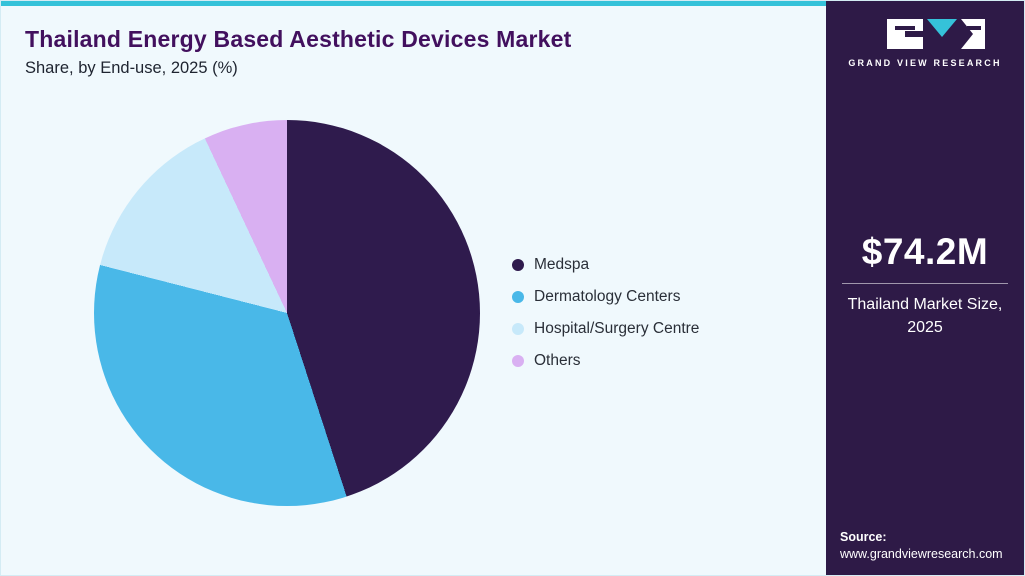 This screenshot has width=1025, height=576. What do you see at coordinates (925, 252) in the screenshot?
I see `market-size-value: $74.2M` at bounding box center [925, 252].